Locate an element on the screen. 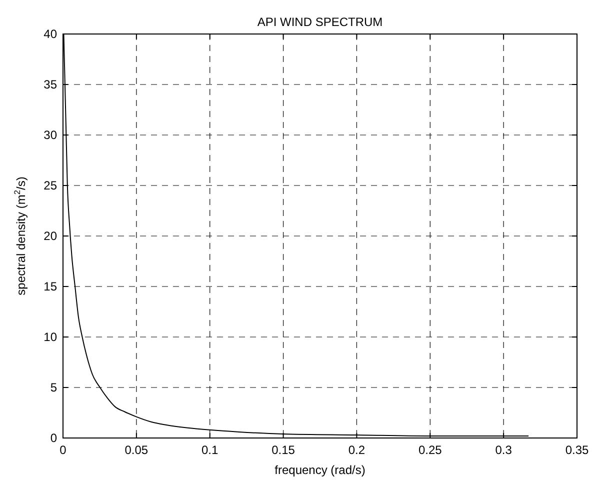 The height and width of the screenshot is (485, 592). x-tick-label: 0.35 is located at coordinates (577, 450).